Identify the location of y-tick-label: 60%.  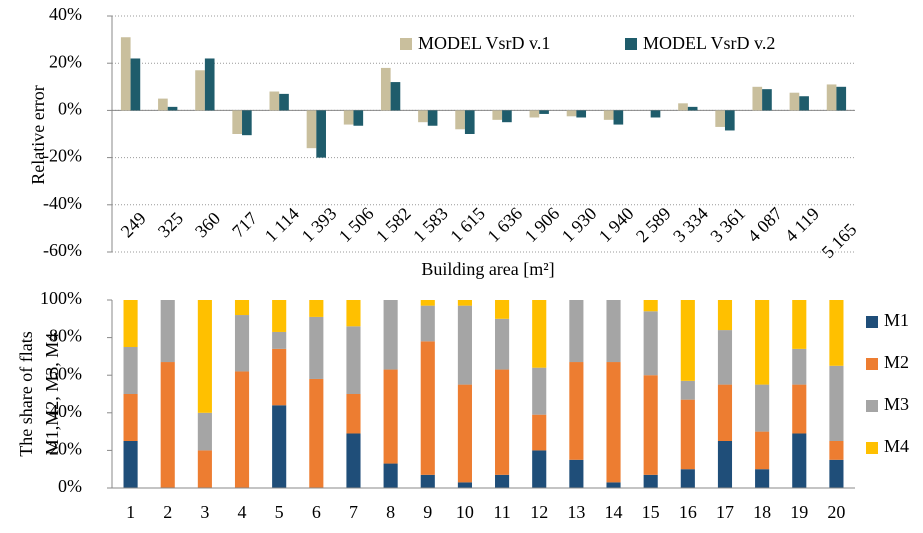
(65, 373).